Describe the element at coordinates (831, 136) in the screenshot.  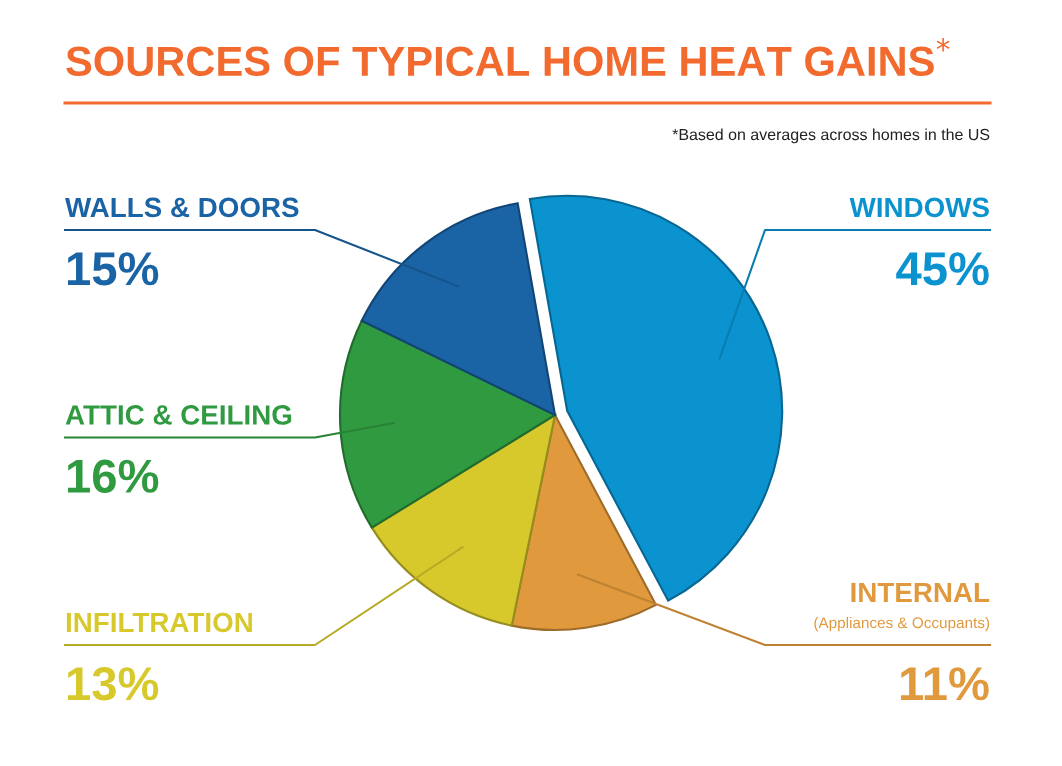
I see `chart-subtitle: *Based on averages across homes in the US` at that location.